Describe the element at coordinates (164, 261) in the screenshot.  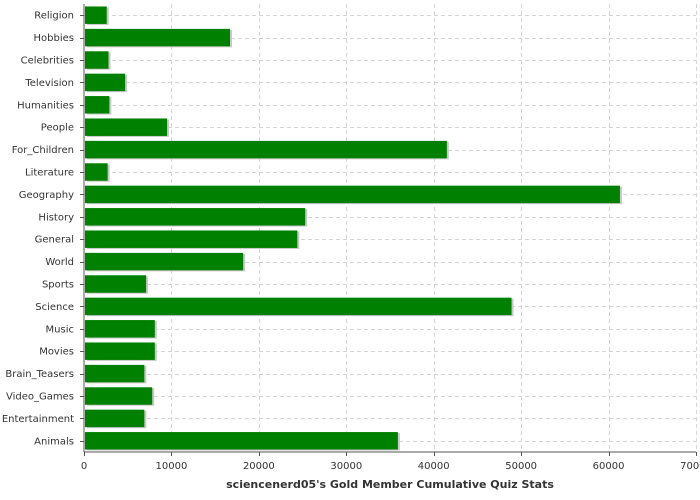
I see `bar-world` at that location.